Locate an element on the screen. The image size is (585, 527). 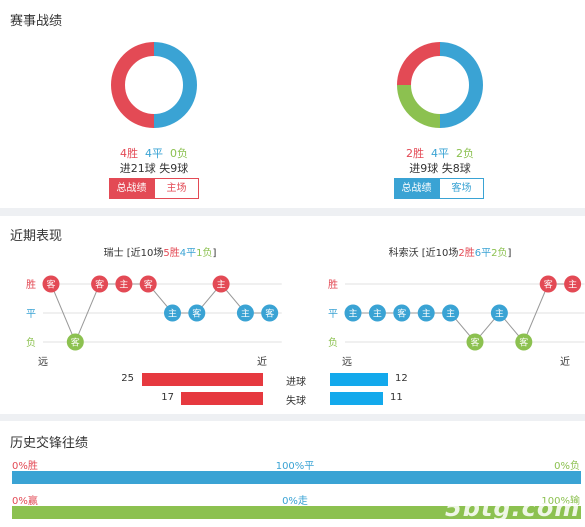
away-match-3-venue: 客 is located at coordinates (401, 314).